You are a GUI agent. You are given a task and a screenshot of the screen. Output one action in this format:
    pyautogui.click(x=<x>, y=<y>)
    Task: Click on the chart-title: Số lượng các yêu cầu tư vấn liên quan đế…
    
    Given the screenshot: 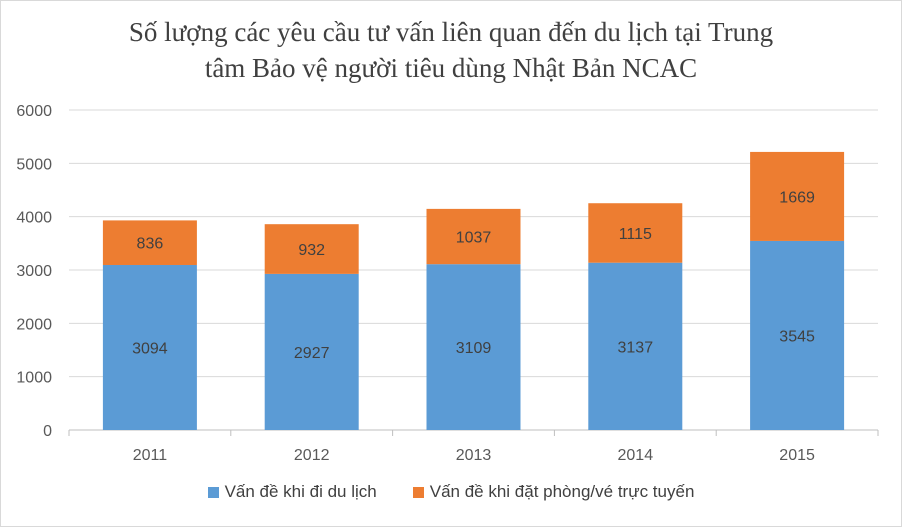 What is the action you would take?
    pyautogui.click(x=451, y=50)
    